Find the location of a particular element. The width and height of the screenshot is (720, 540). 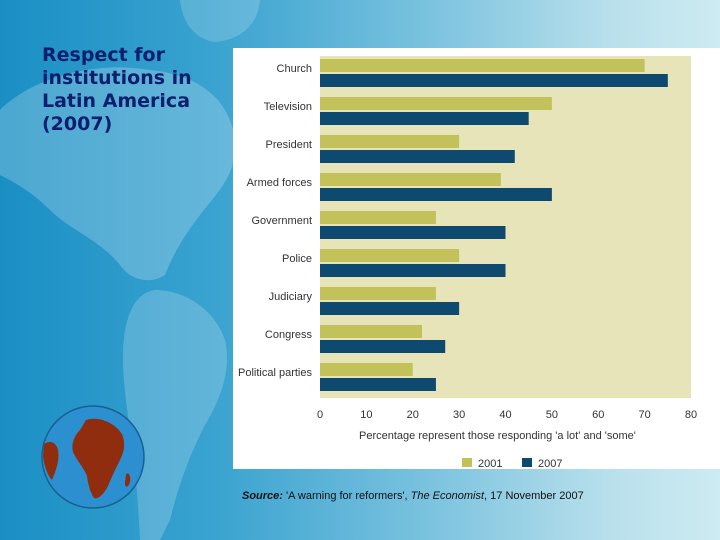

category-label-armed-forces: Armed forces is located at coordinates (280, 183).